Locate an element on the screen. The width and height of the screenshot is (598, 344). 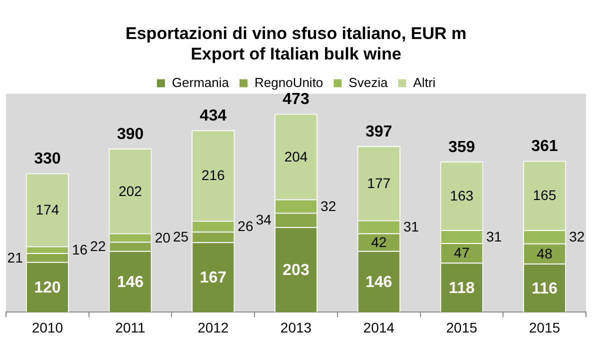
x-tick-label: 2014 is located at coordinates (379, 327).